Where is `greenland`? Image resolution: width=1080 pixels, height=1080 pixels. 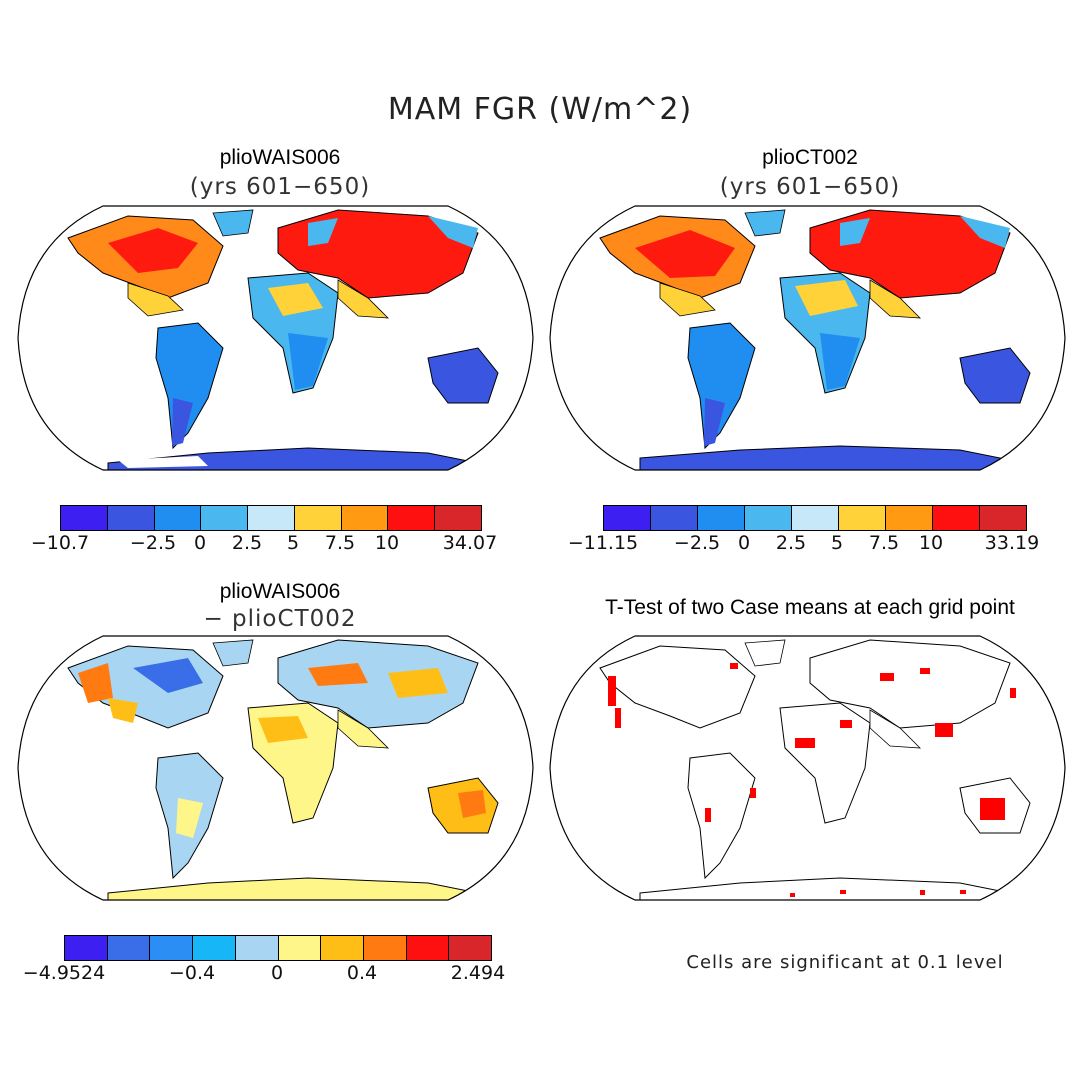 greenland is located at coordinates (233, 223).